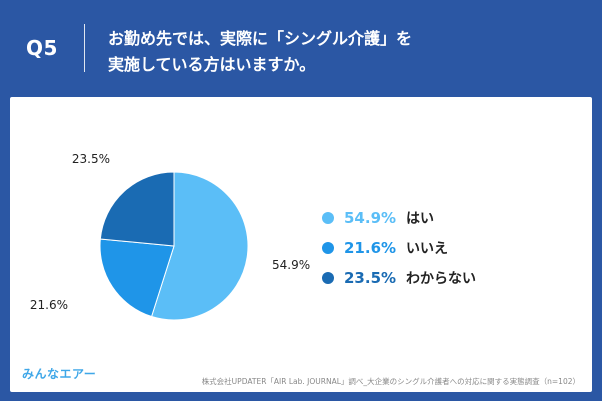 The image size is (602, 401). I want to click on question-line-2: 実施している方はいますか。, so click(212, 64).